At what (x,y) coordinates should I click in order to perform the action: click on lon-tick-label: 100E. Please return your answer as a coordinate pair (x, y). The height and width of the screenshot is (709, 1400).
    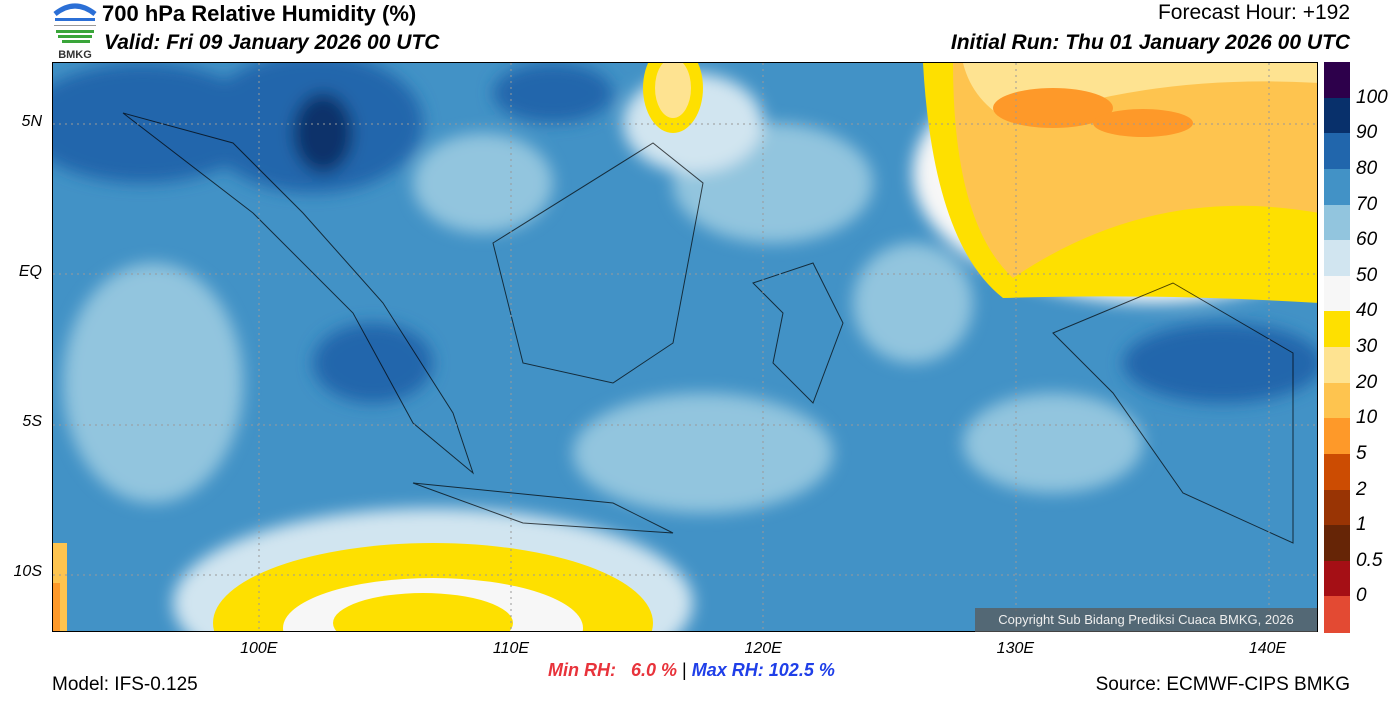
    Looking at the image, I should click on (259, 648).